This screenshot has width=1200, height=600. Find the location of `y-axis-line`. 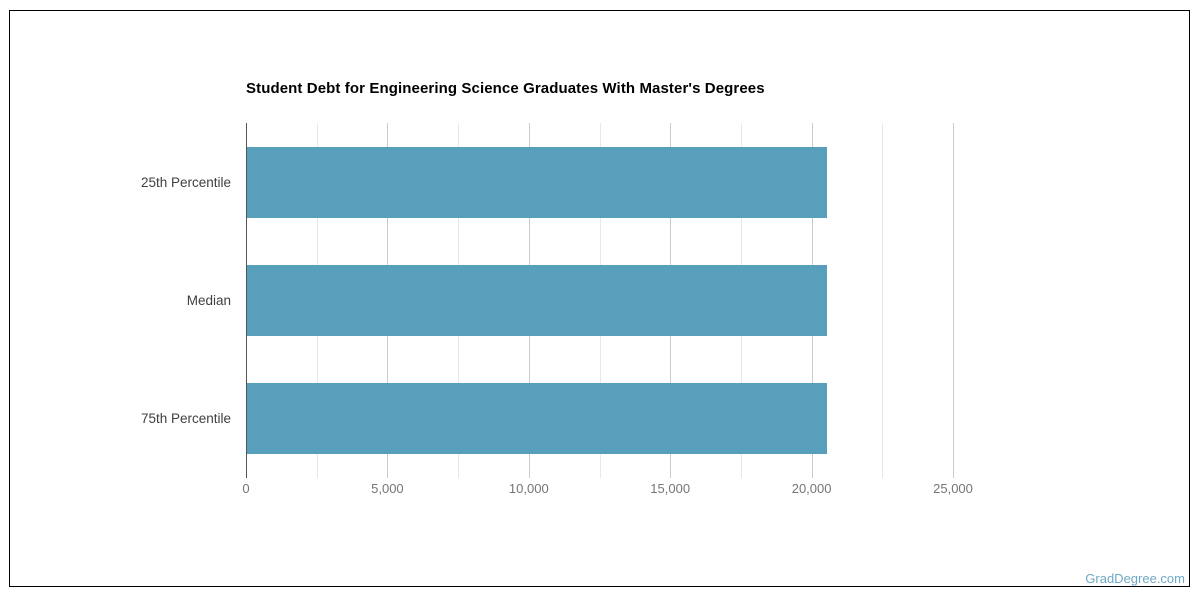

y-axis-line is located at coordinates (246, 300).